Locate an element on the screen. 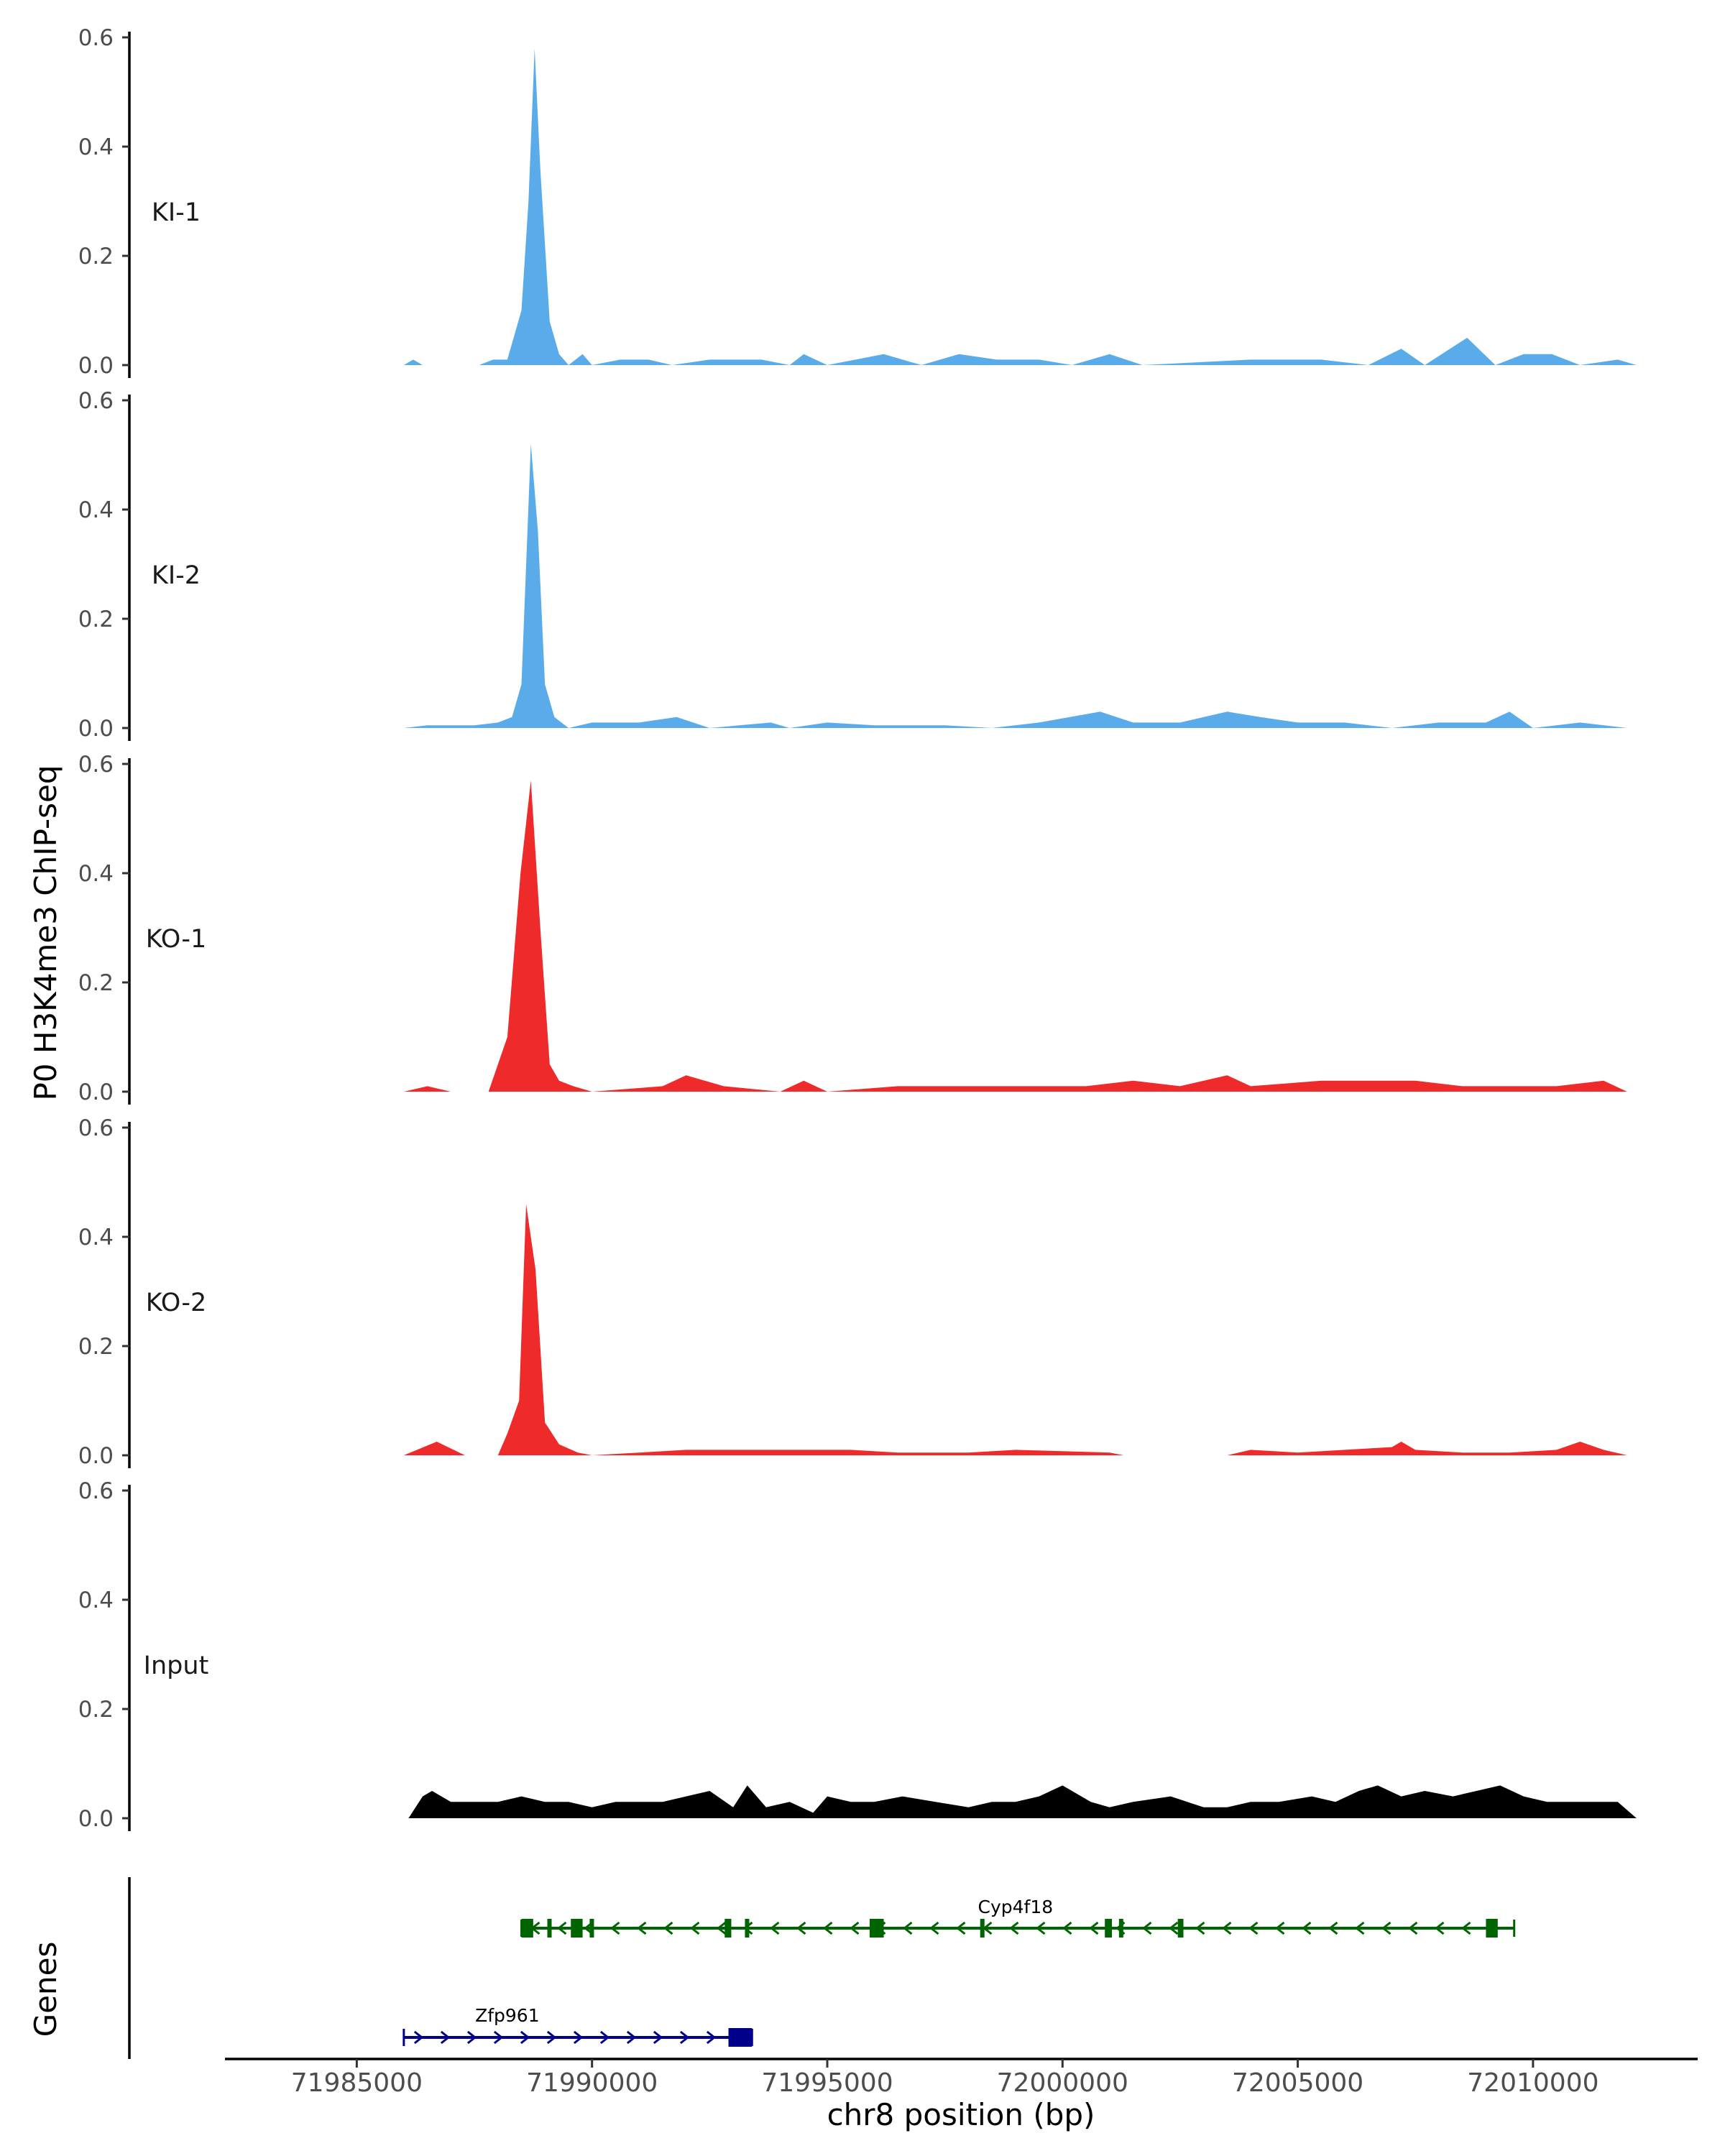 The height and width of the screenshot is (2156, 1725). track-ki-1: 0.0 0.2 0.4 0.6 KI-1 is located at coordinates (857, 202).